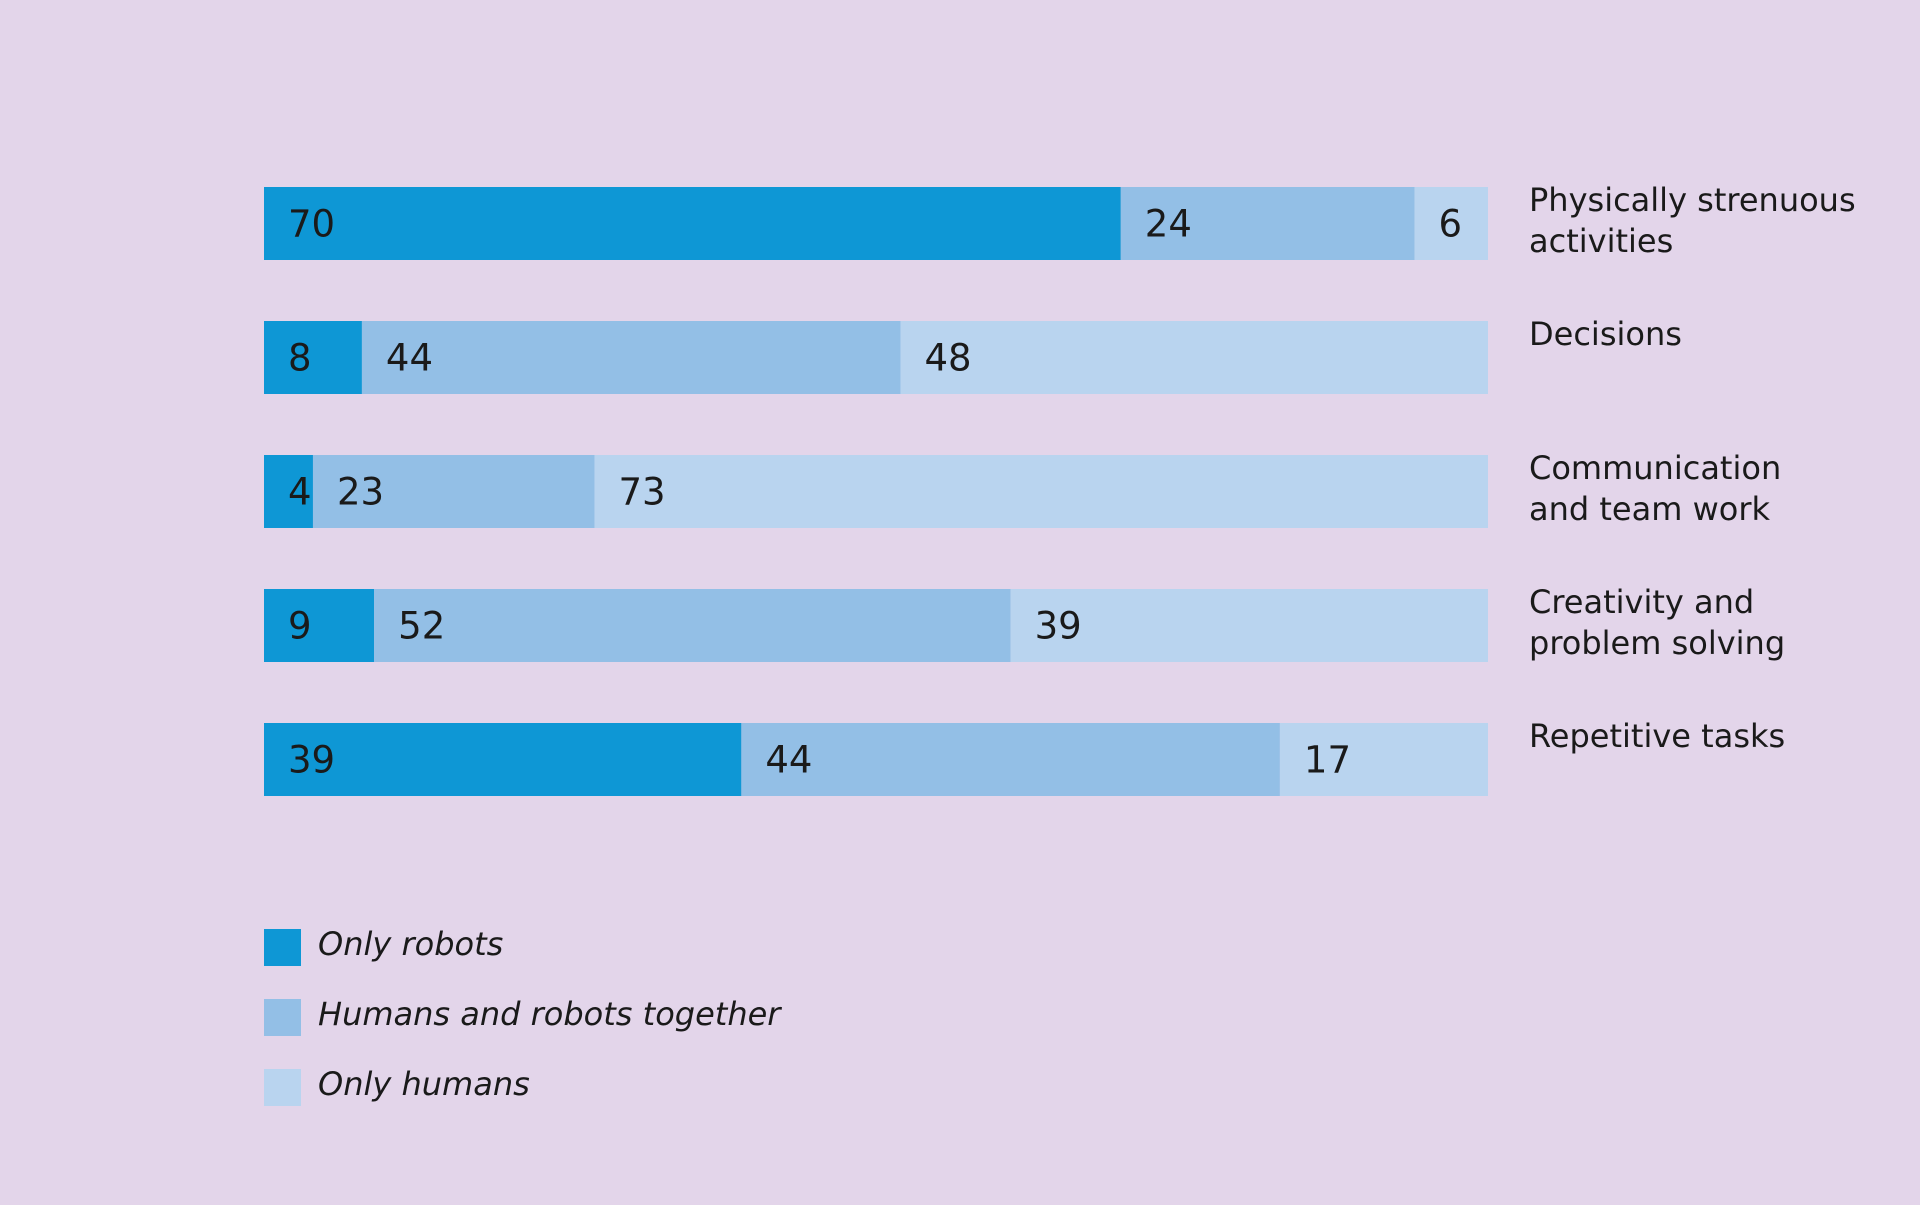 Image resolution: width=1920 pixels, height=1205 pixels. I want to click on category-label-line: Communication, so click(1655, 468).